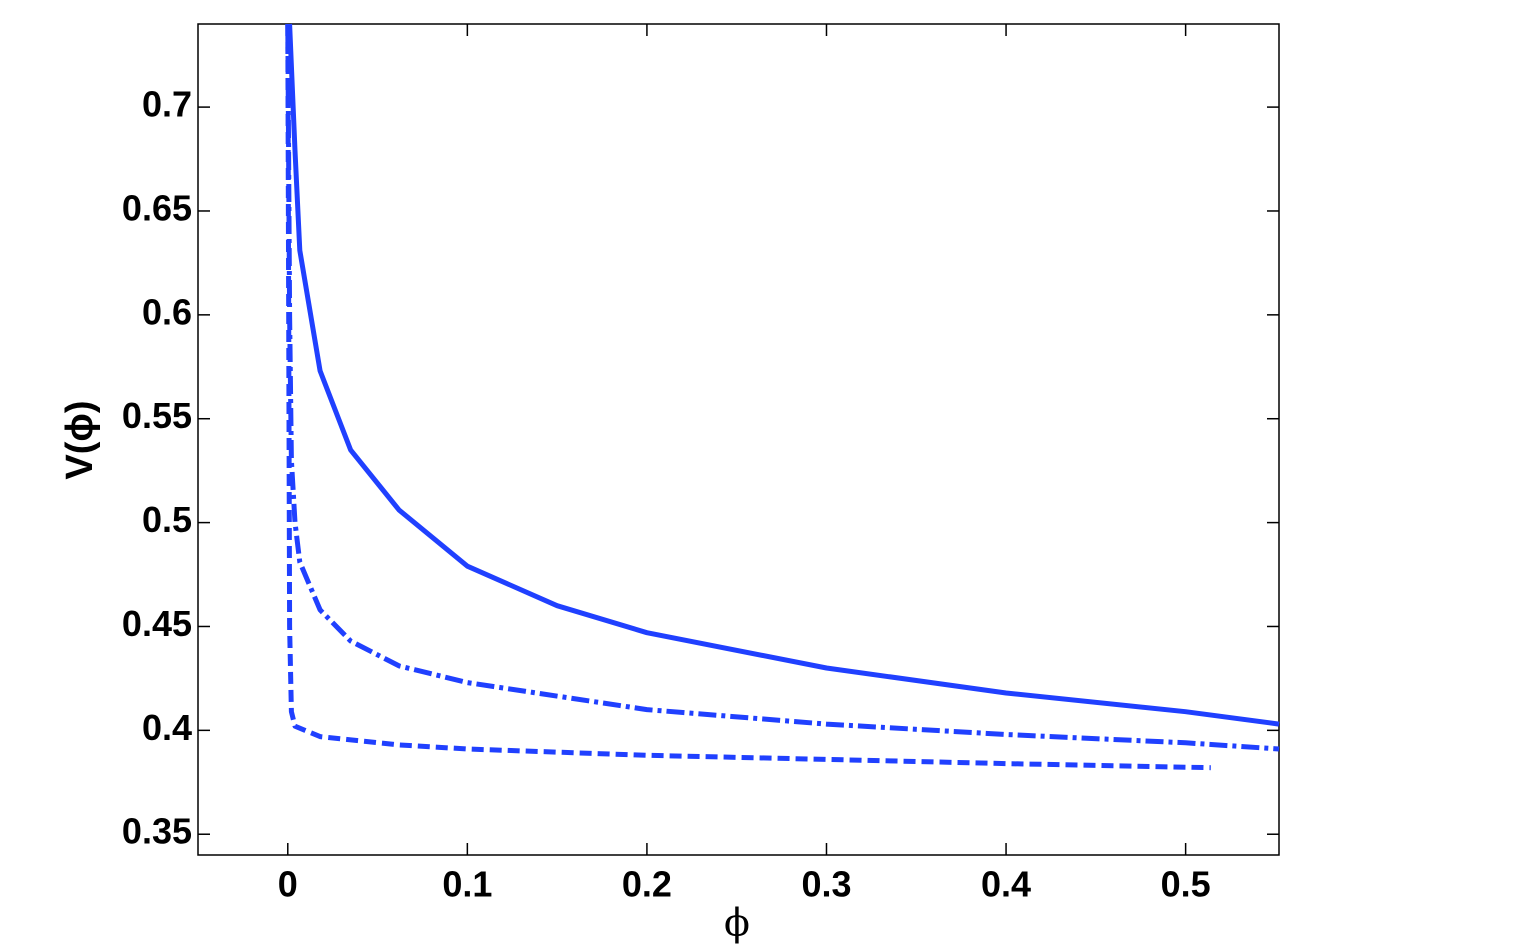 This screenshot has width=1529, height=950. I want to click on y-axis-label: V(ϕ), so click(80, 439).